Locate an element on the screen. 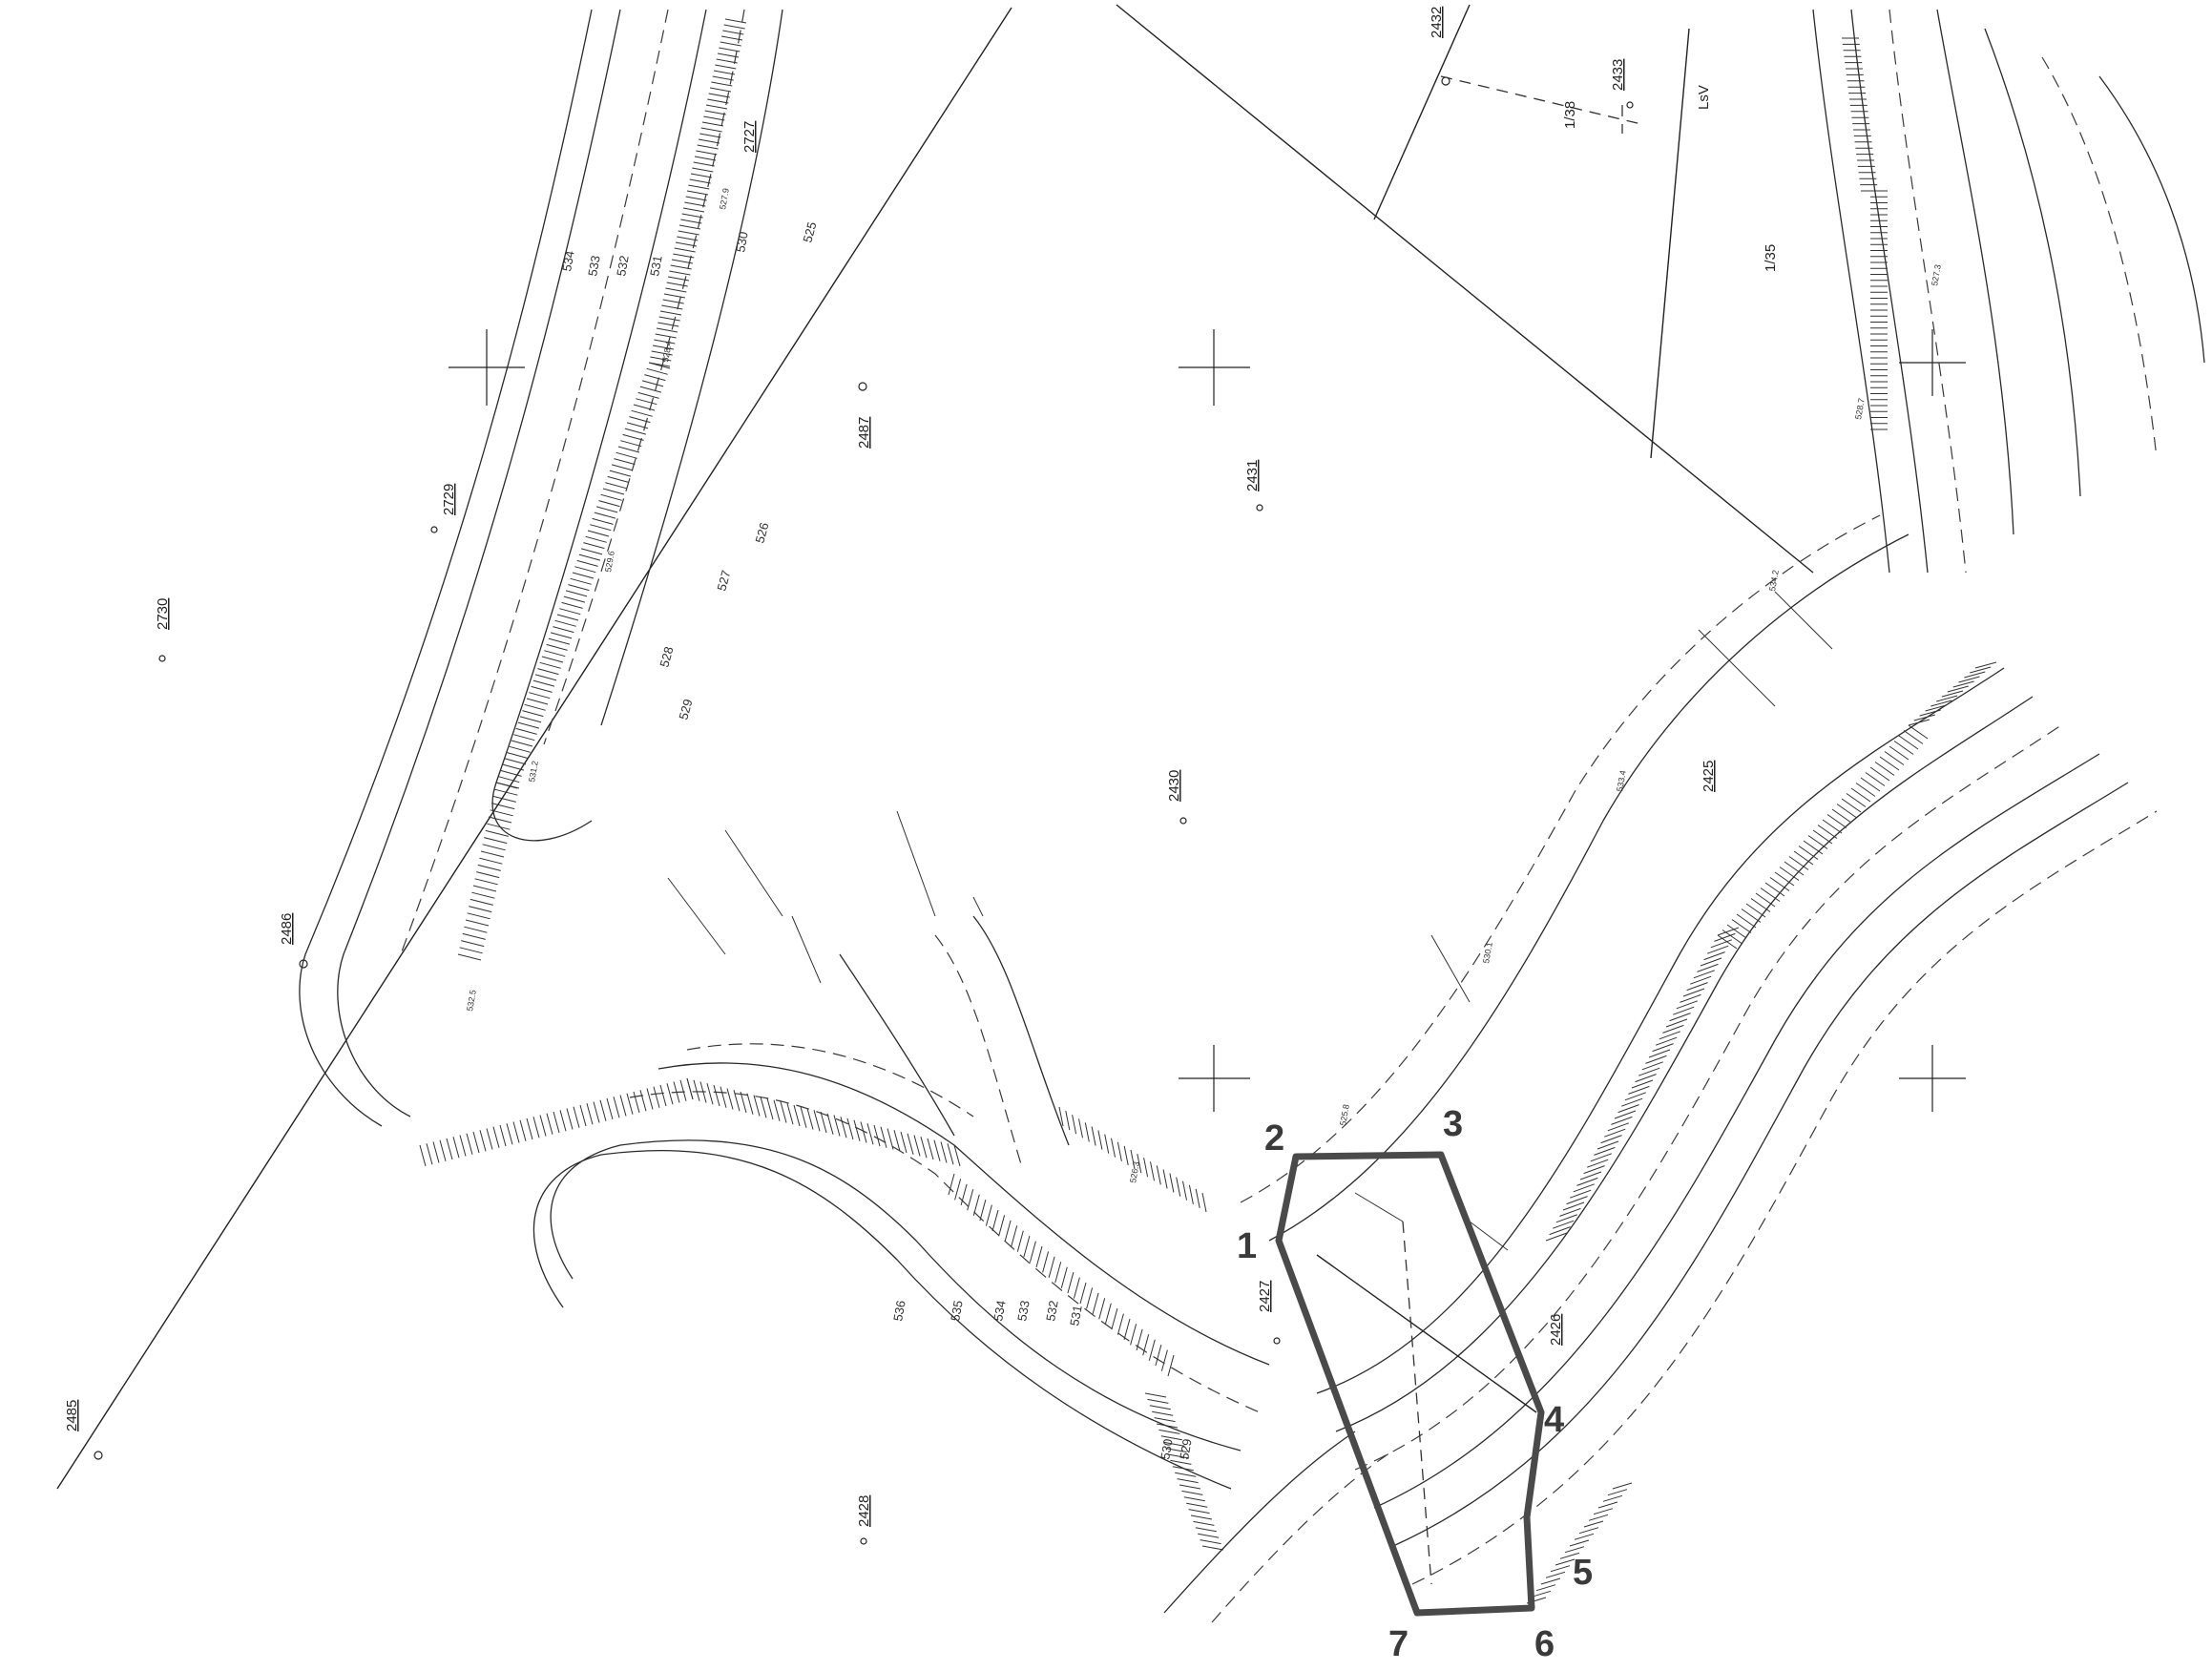 This screenshot has height=1671, width=2212. parcel-label: 2431 is located at coordinates (1253, 475).